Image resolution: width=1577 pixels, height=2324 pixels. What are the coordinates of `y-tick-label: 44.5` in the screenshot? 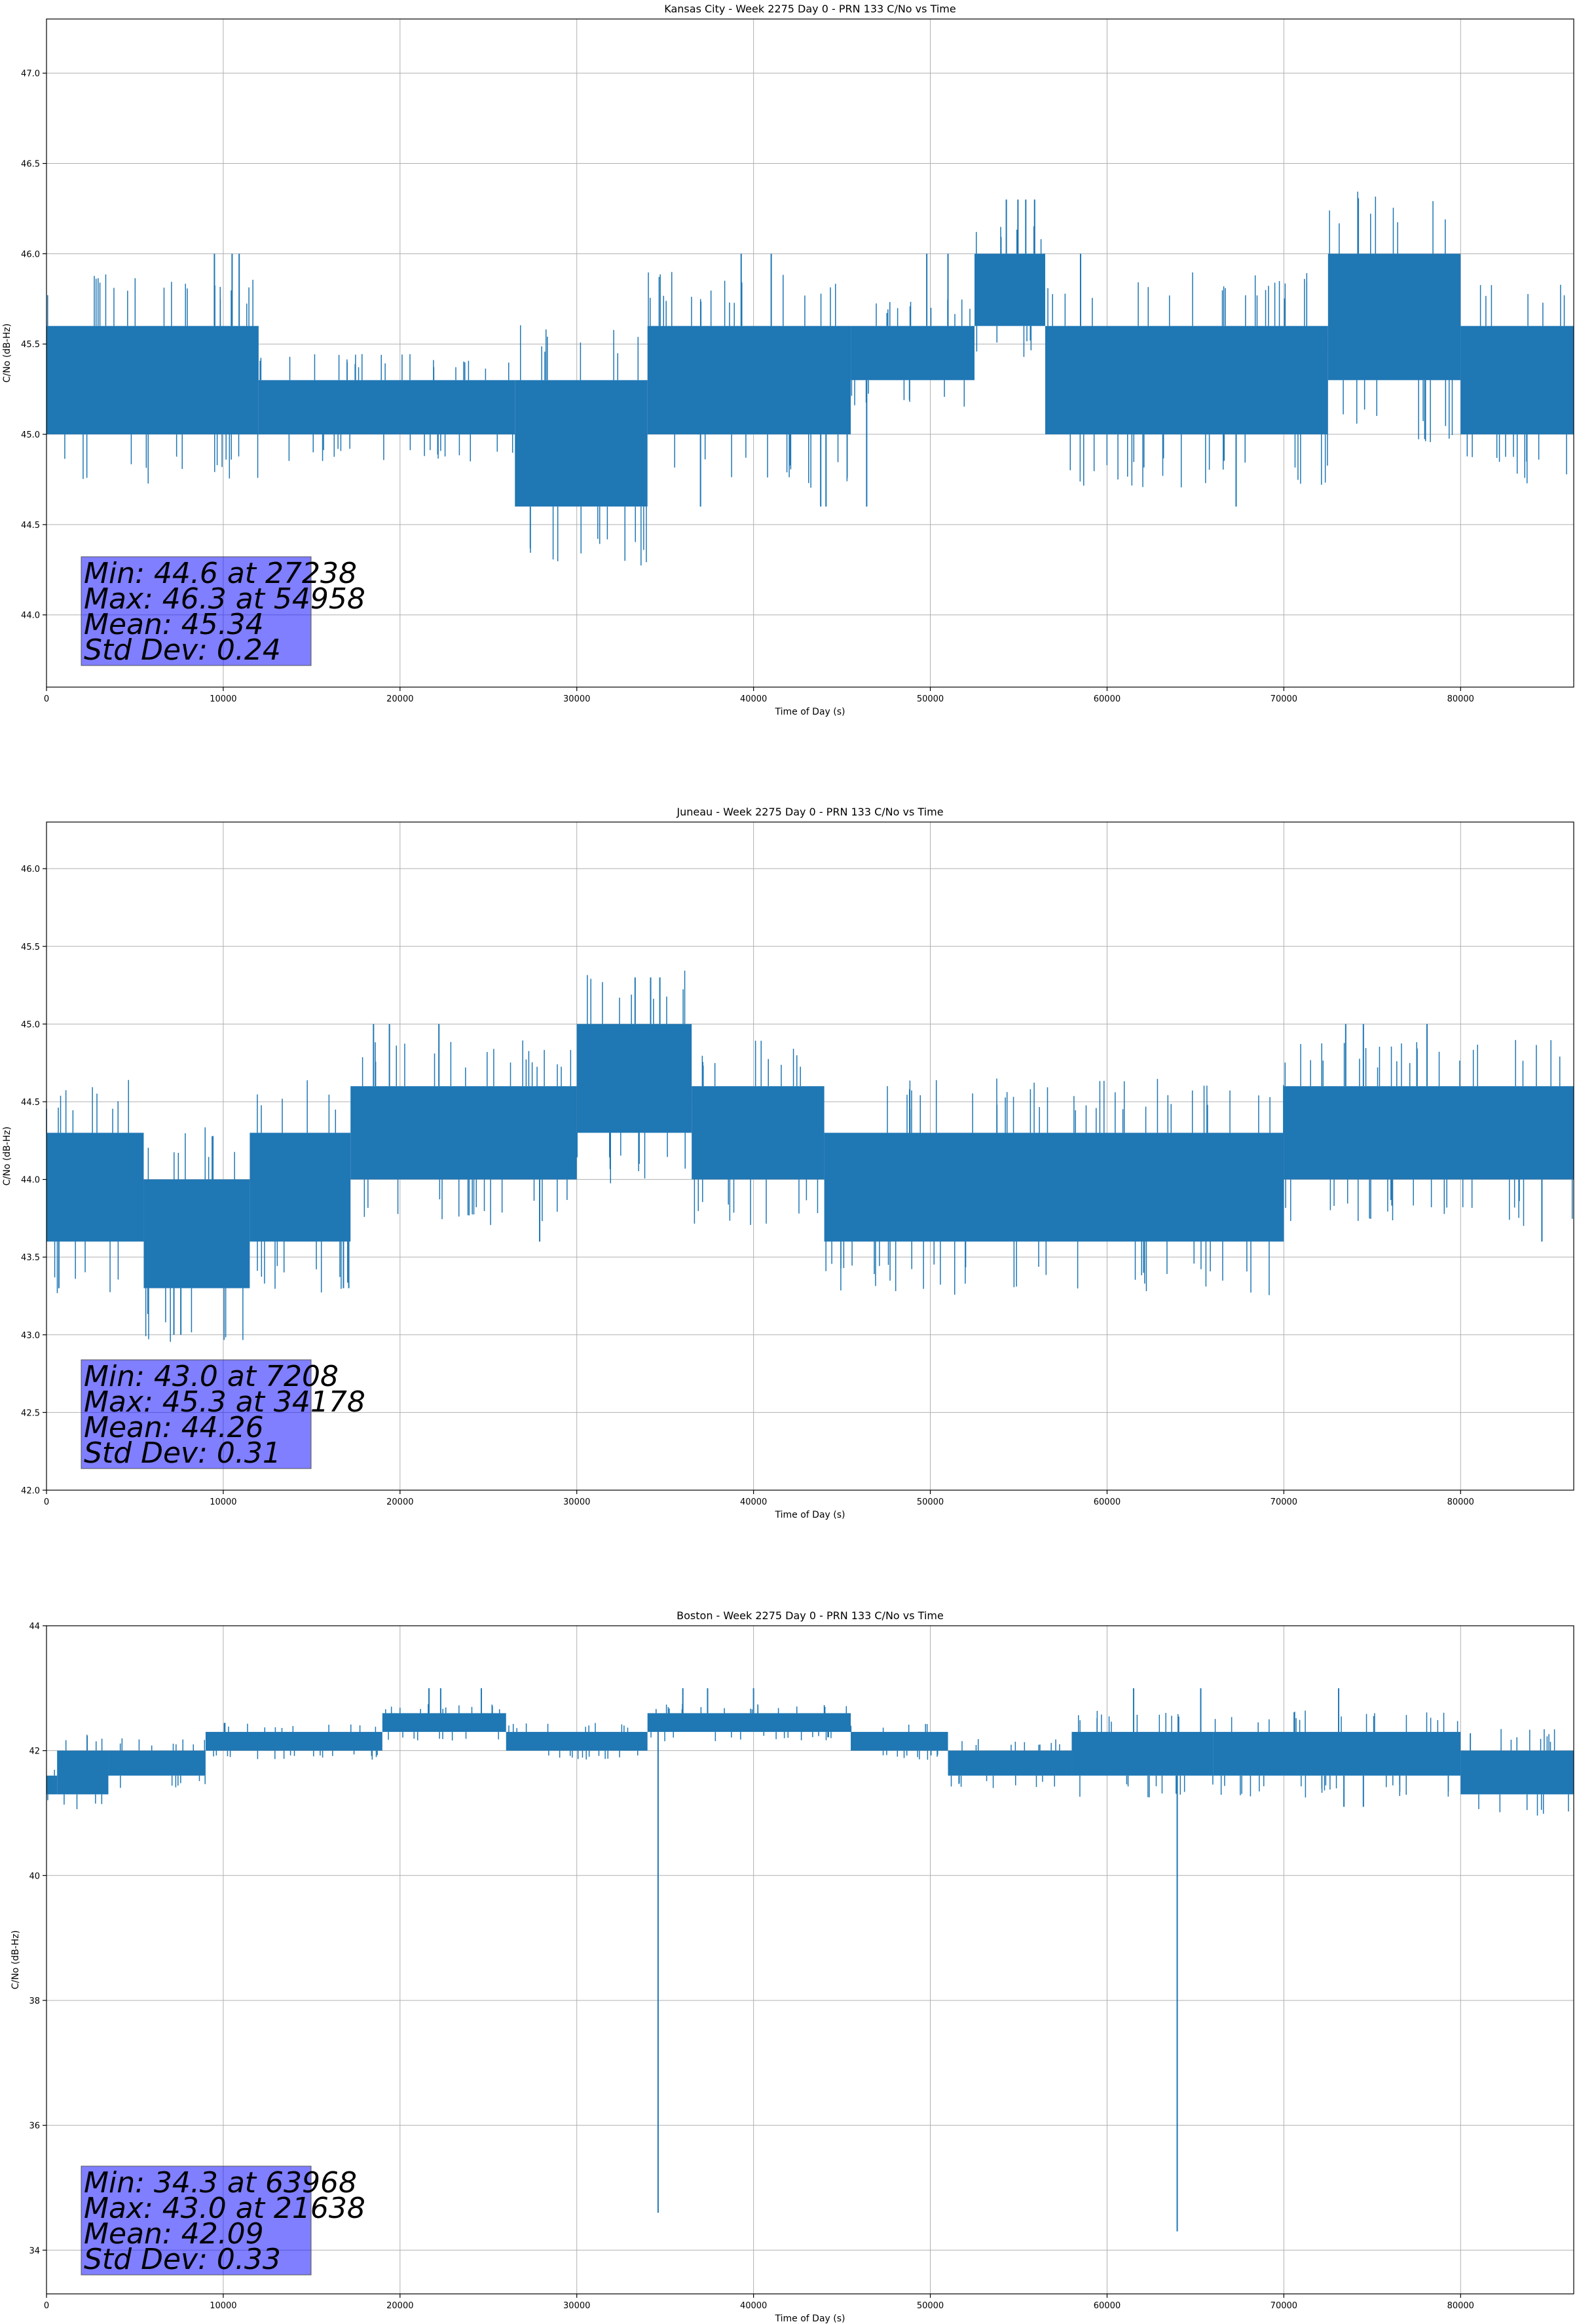 It's located at (30, 1103).